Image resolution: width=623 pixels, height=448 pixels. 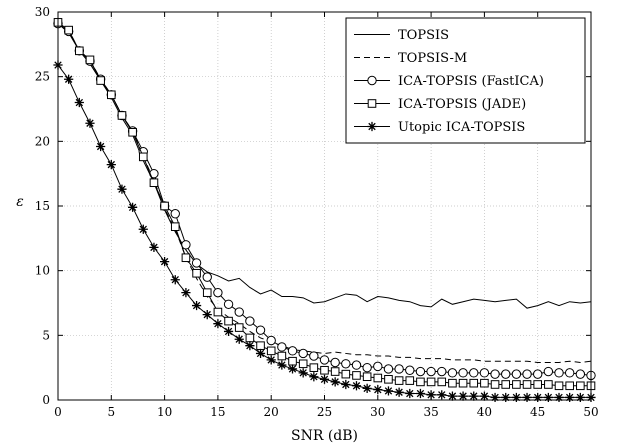 I want to click on y-axis-label: ε, so click(x=20, y=202).